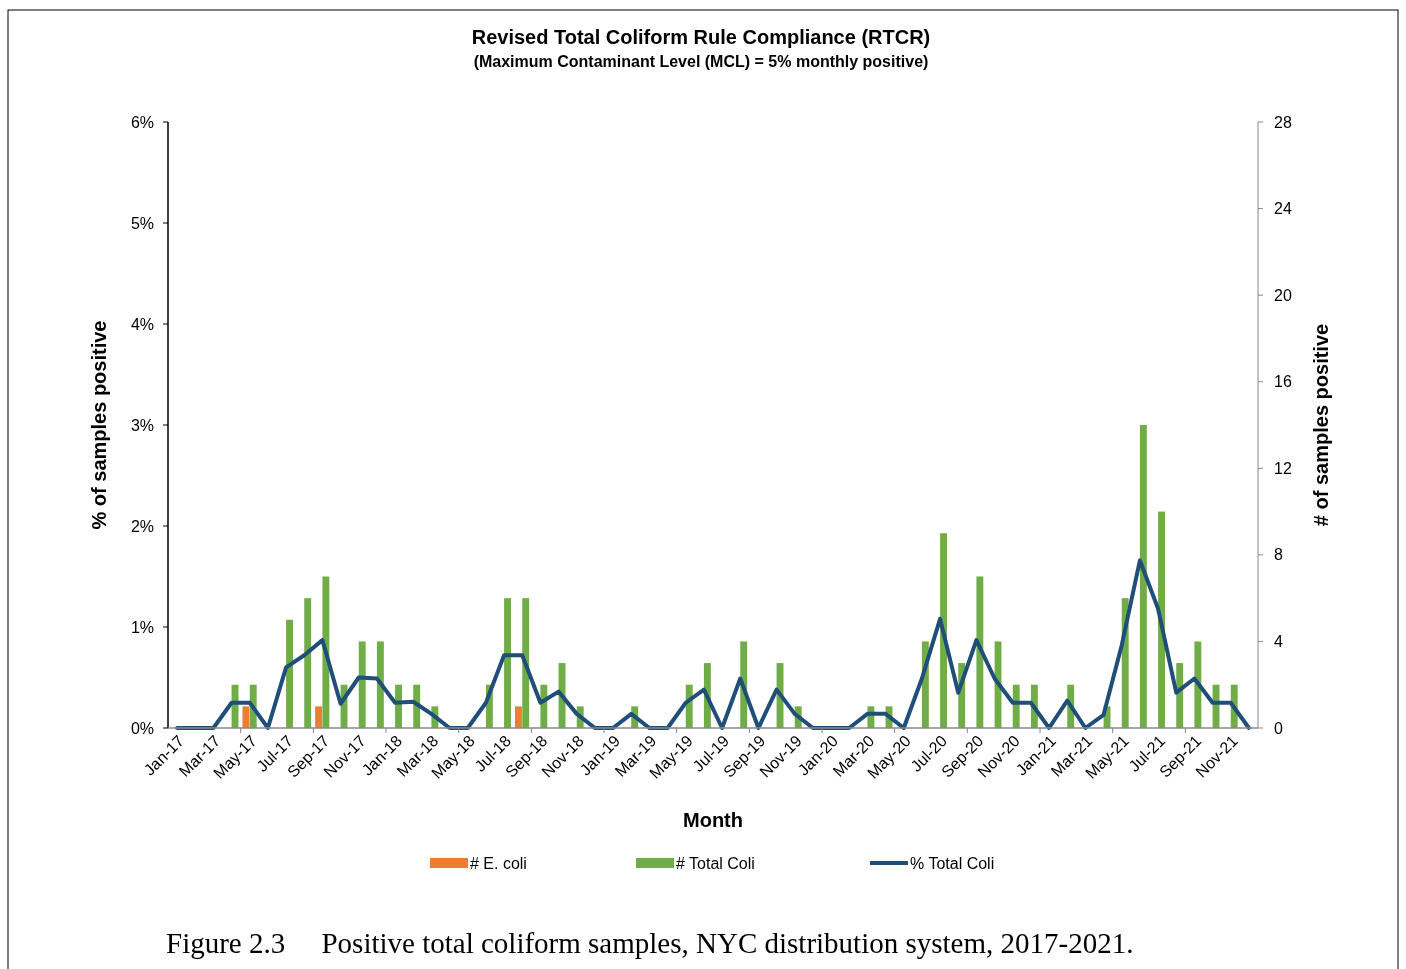  I want to click on y2-tick-label: 0, so click(1278, 728).